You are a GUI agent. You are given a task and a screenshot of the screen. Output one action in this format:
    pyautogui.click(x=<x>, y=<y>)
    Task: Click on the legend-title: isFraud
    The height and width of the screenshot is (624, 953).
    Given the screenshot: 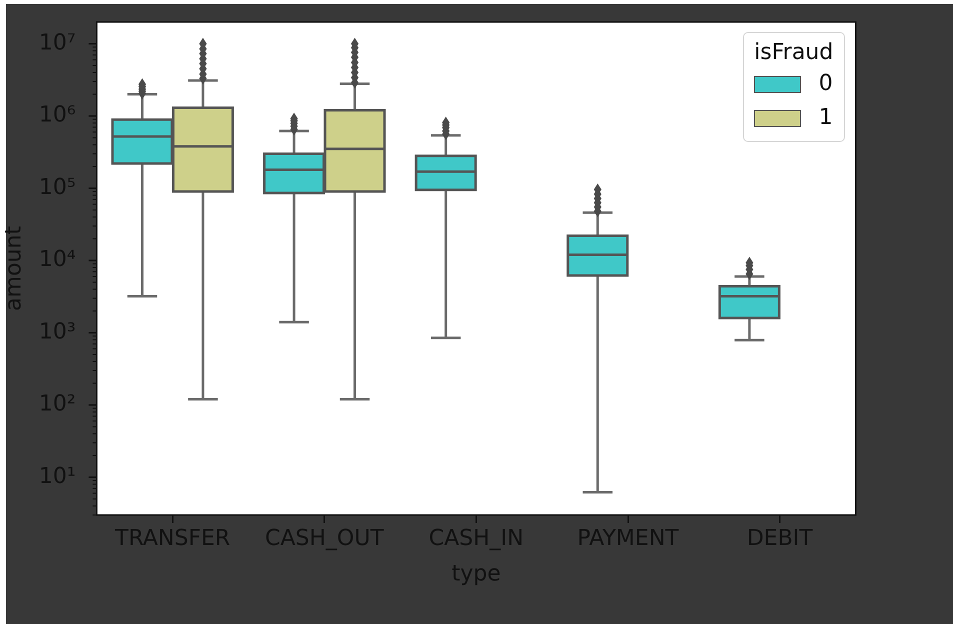 What is the action you would take?
    pyautogui.click(x=794, y=53)
    